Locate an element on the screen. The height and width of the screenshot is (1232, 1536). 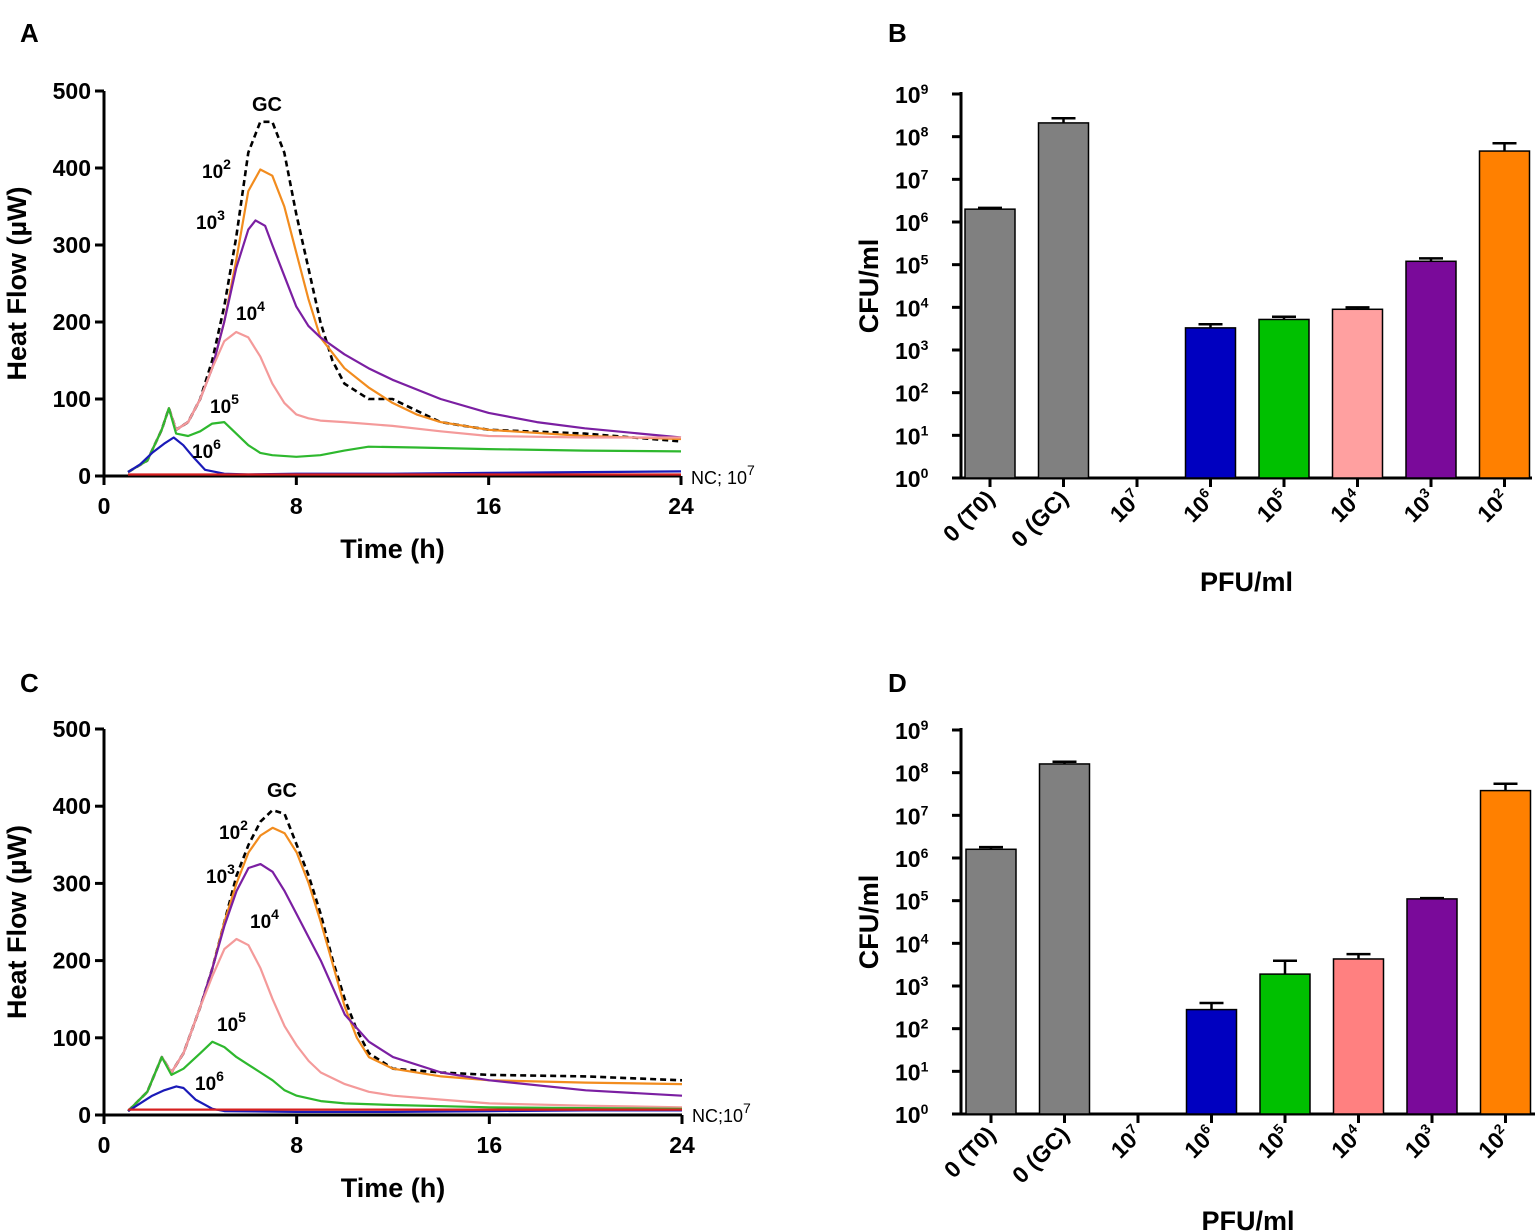
panel-letter-b: B is located at coordinates (897, 33).